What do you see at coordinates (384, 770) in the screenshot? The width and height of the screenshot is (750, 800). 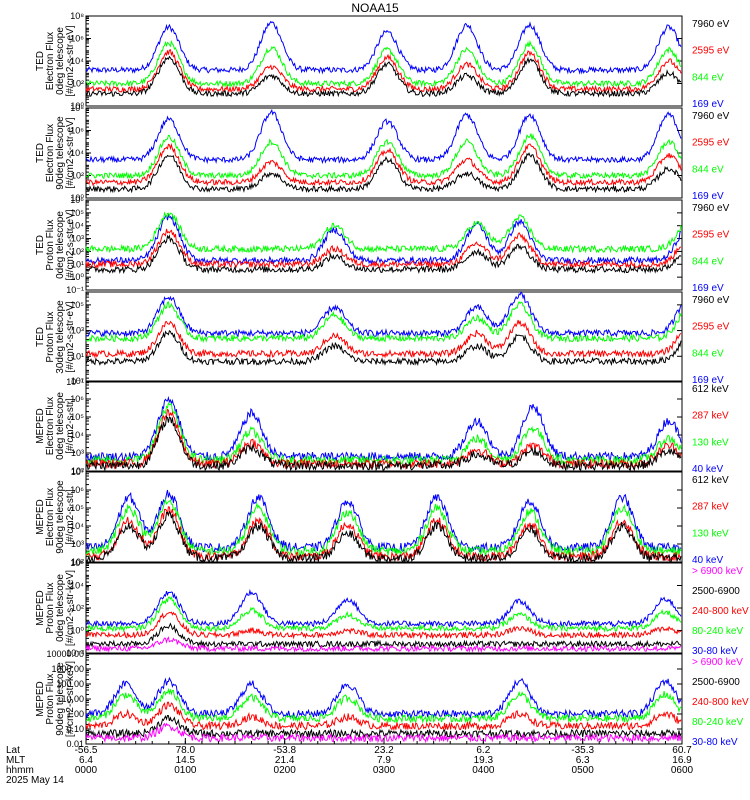 I see `x-tick-label-hhmm: 0300` at bounding box center [384, 770].